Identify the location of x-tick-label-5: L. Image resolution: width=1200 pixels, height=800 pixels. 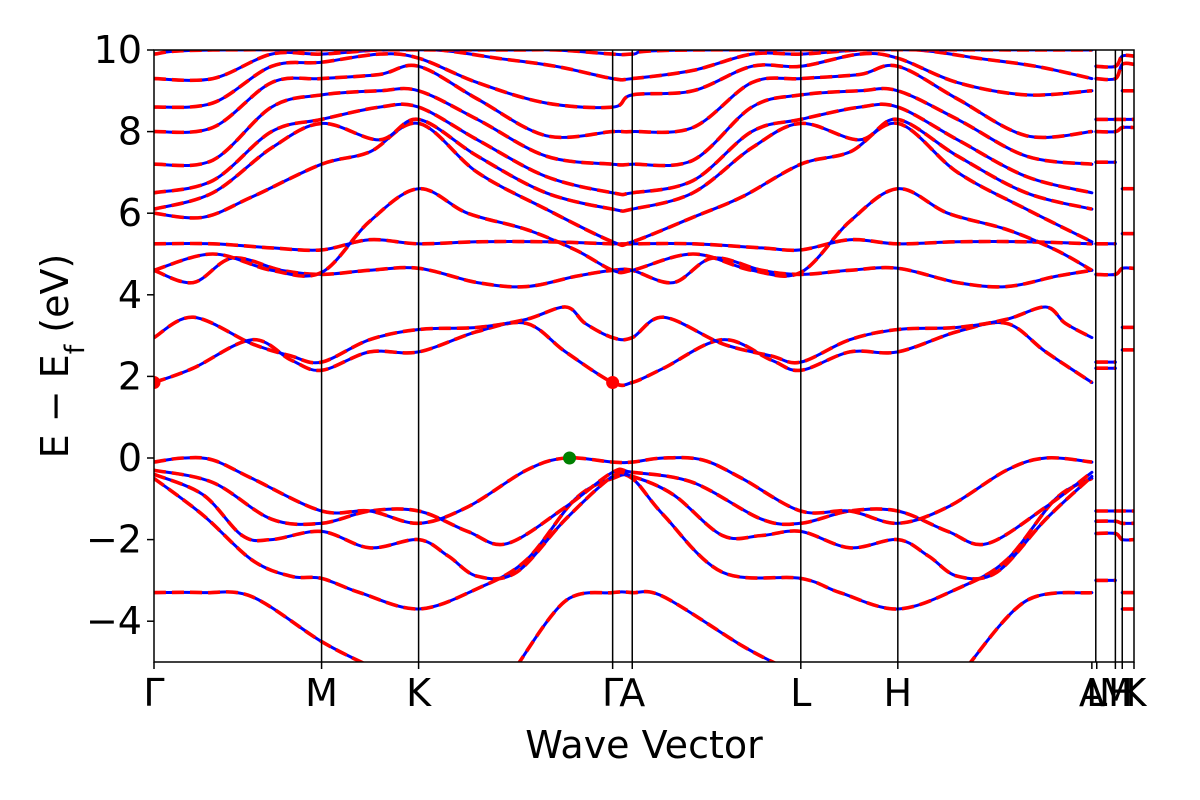
(800, 693).